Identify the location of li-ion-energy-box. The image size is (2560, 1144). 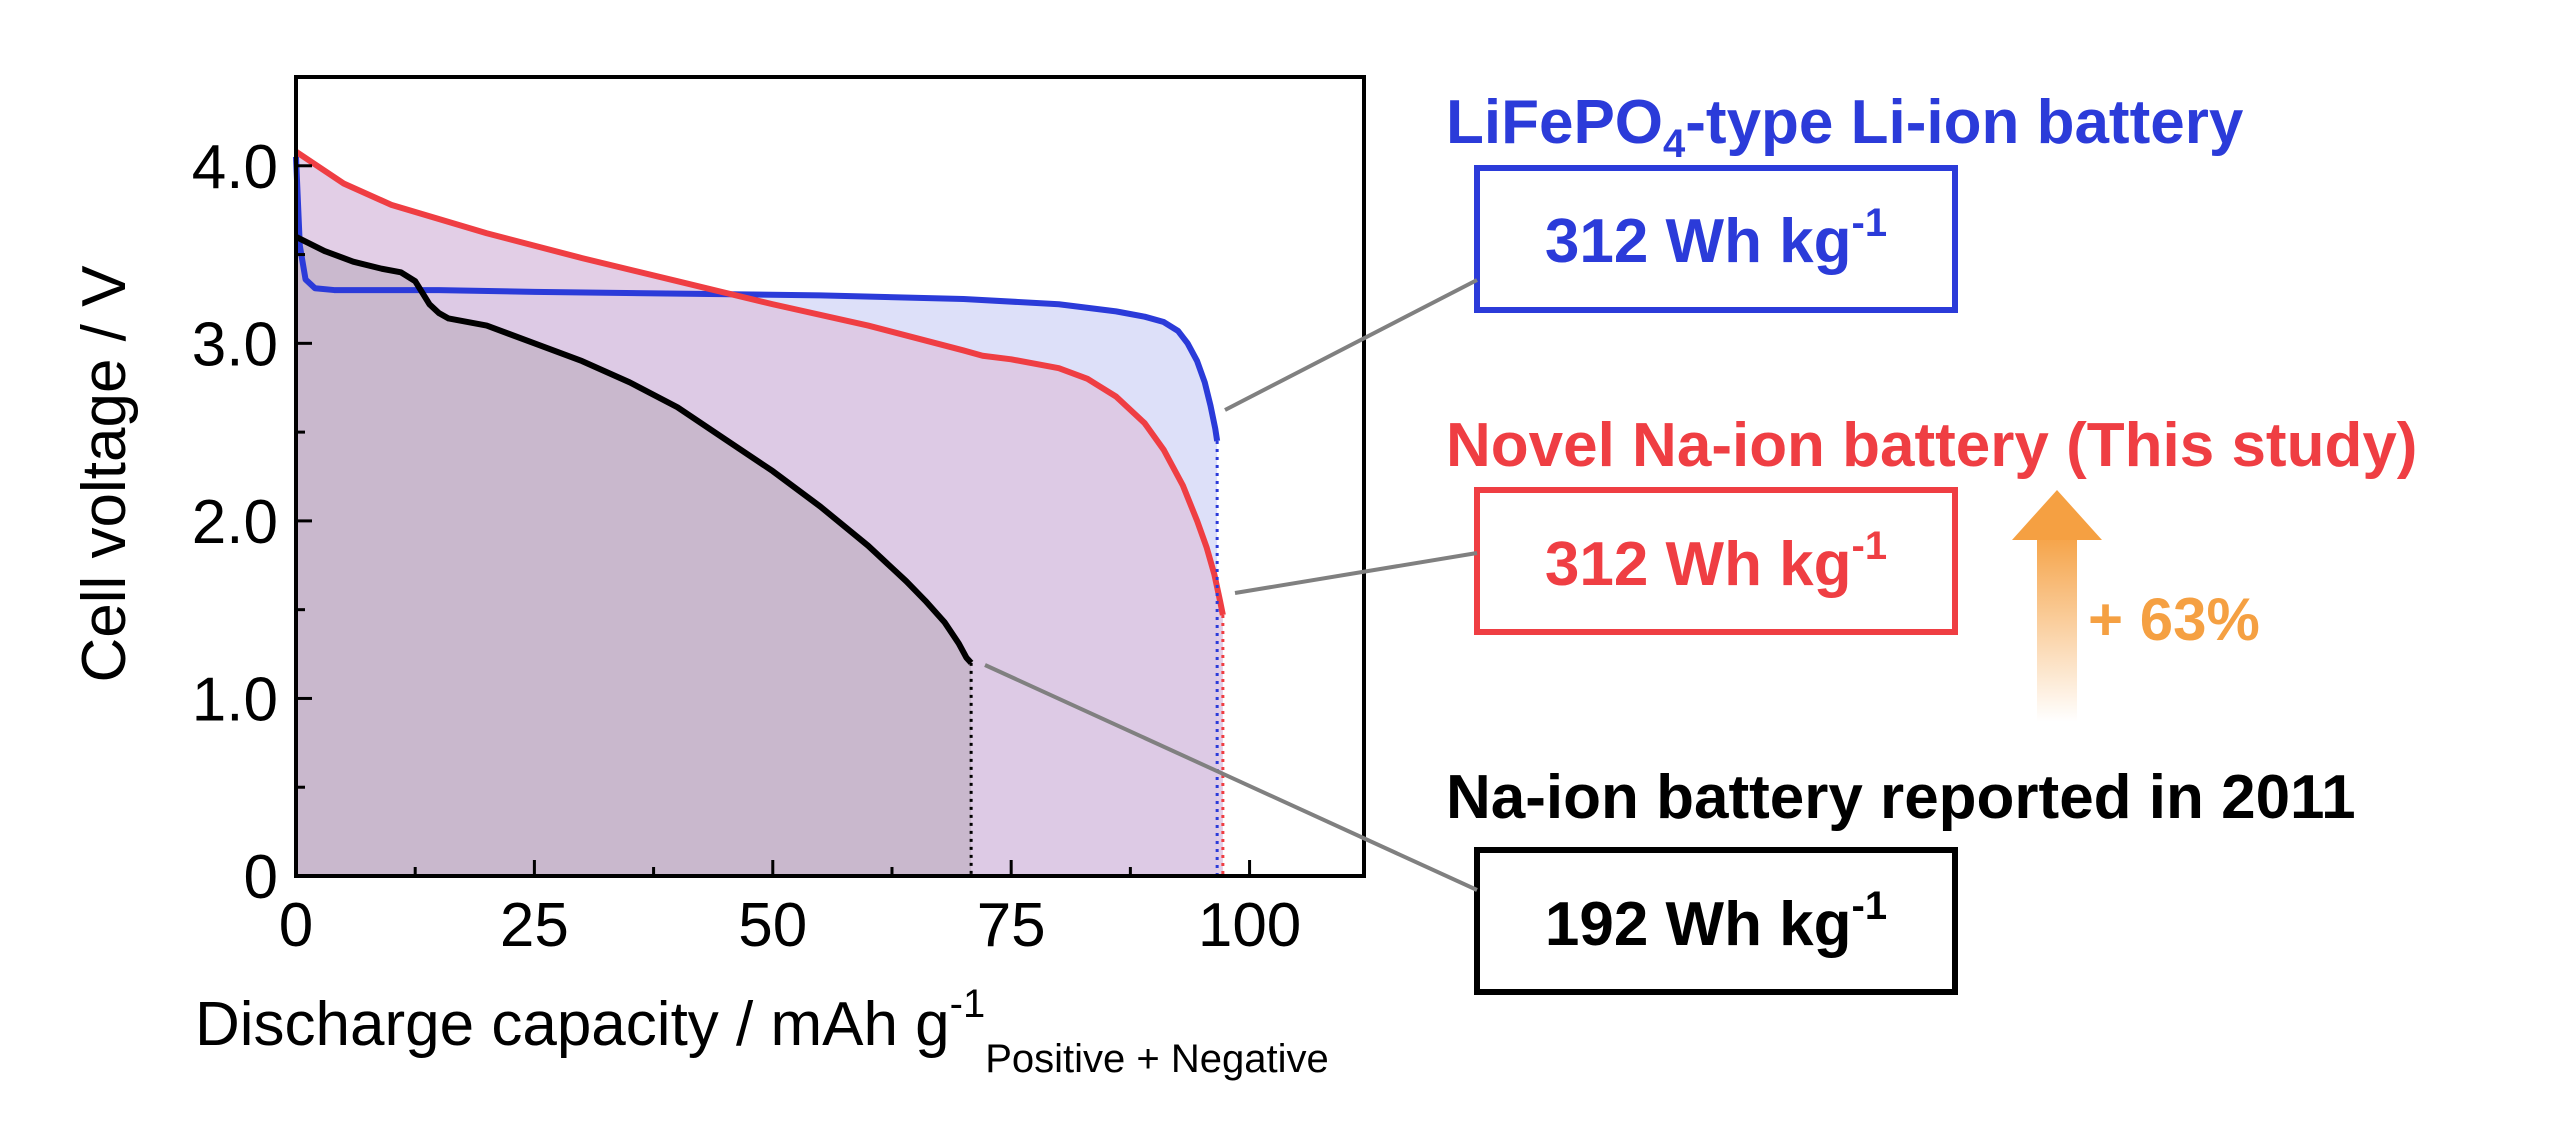
(1716, 239).